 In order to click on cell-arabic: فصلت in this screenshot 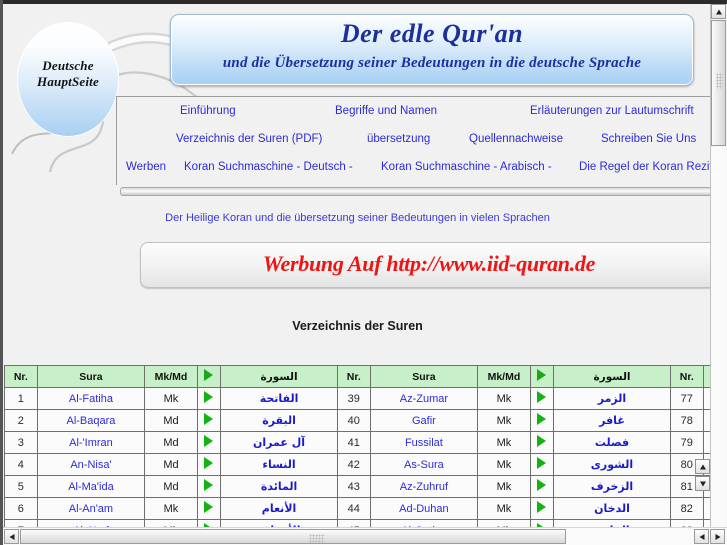, I will do `click(612, 442)`.